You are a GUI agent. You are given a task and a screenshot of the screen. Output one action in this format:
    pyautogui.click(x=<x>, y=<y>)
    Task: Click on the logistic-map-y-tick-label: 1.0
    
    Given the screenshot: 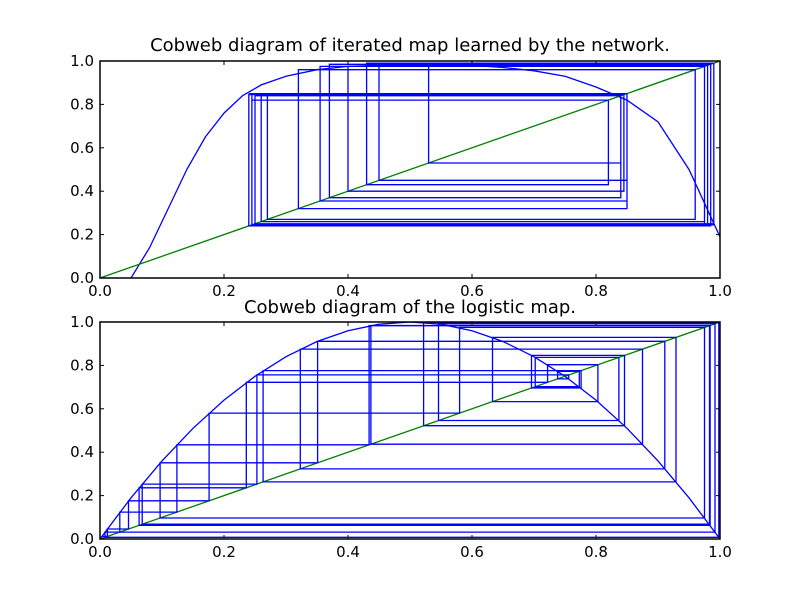 What is the action you would take?
    pyautogui.click(x=82, y=322)
    